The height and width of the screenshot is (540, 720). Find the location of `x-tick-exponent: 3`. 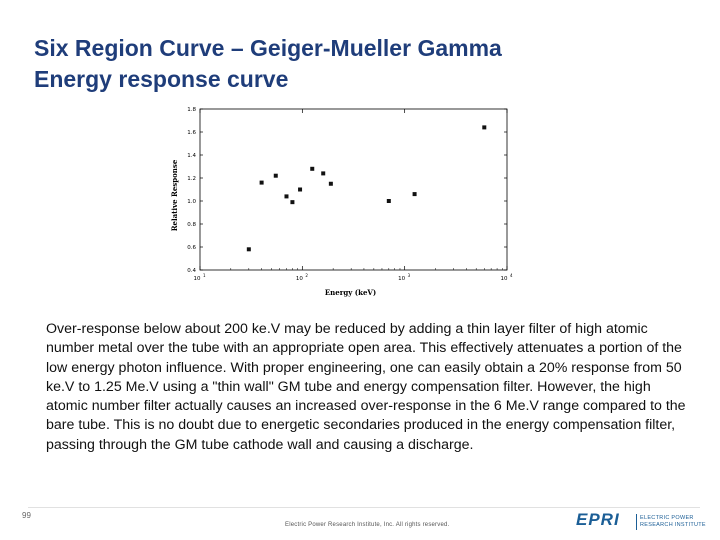

x-tick-exponent: 3 is located at coordinates (409, 275).